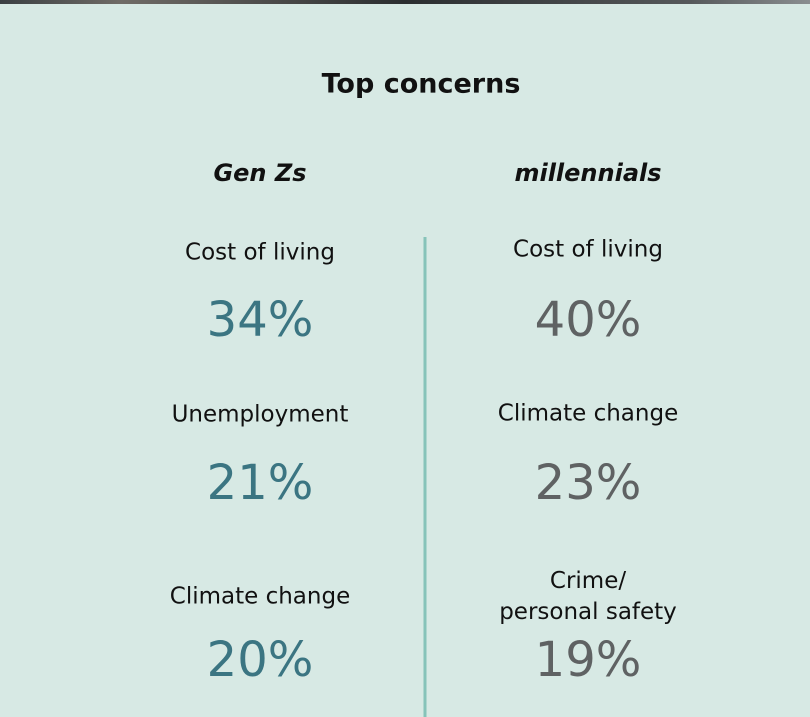 The width and height of the screenshot is (810, 717). I want to click on title: Top concerns, so click(421, 84).